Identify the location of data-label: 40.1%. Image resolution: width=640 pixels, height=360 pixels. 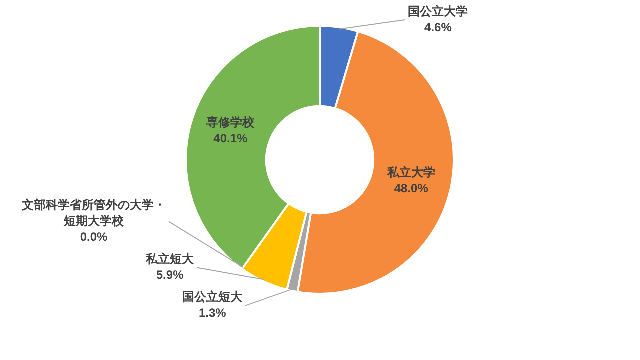
(231, 139).